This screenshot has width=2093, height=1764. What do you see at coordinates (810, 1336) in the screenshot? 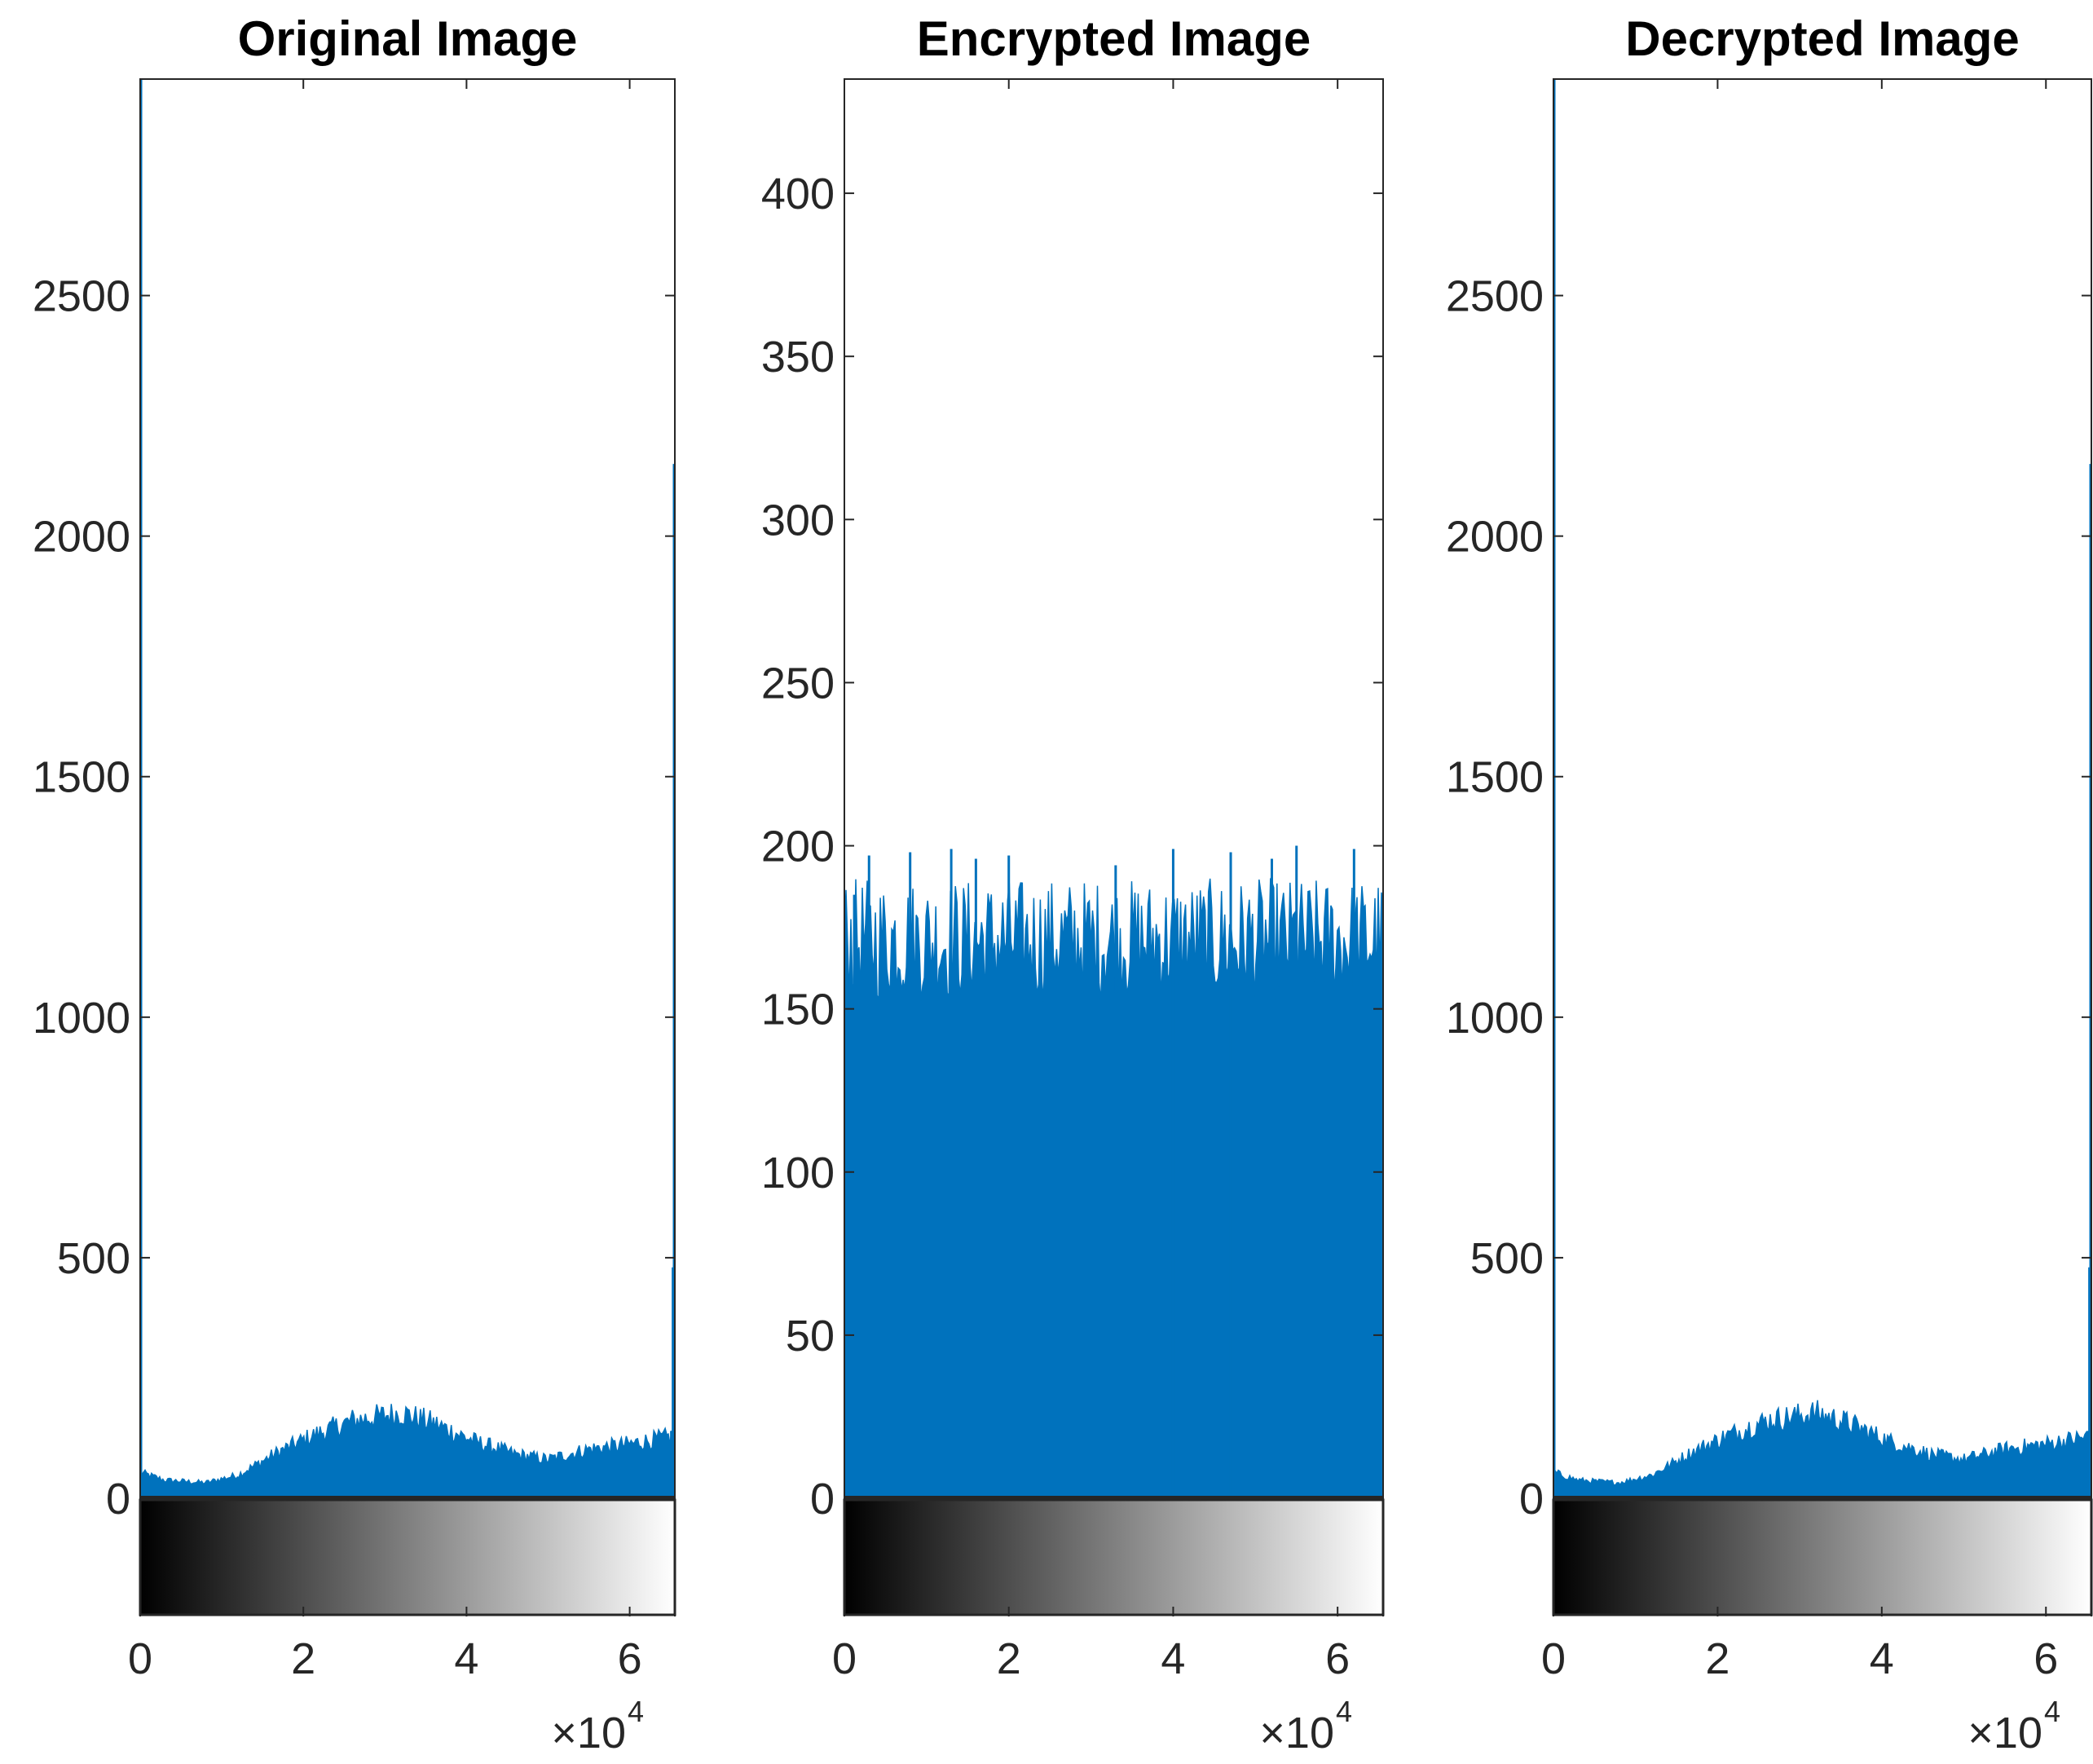
I see `y-tick-label: 50` at bounding box center [810, 1336].